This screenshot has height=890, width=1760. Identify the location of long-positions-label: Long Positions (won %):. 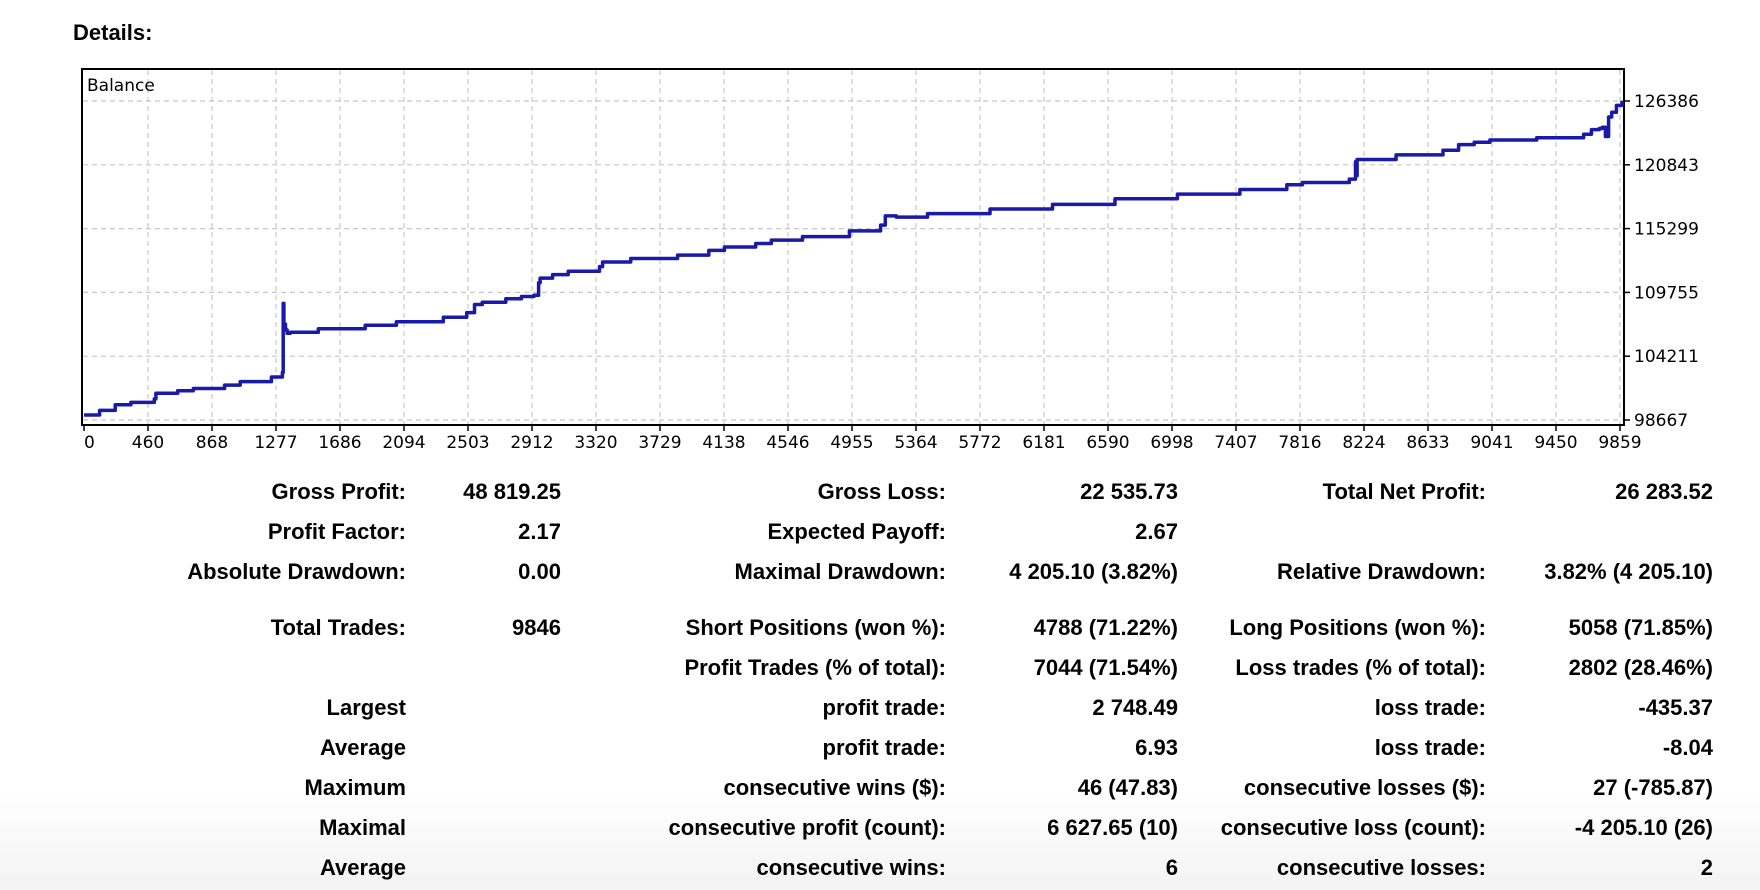
(1357, 627).